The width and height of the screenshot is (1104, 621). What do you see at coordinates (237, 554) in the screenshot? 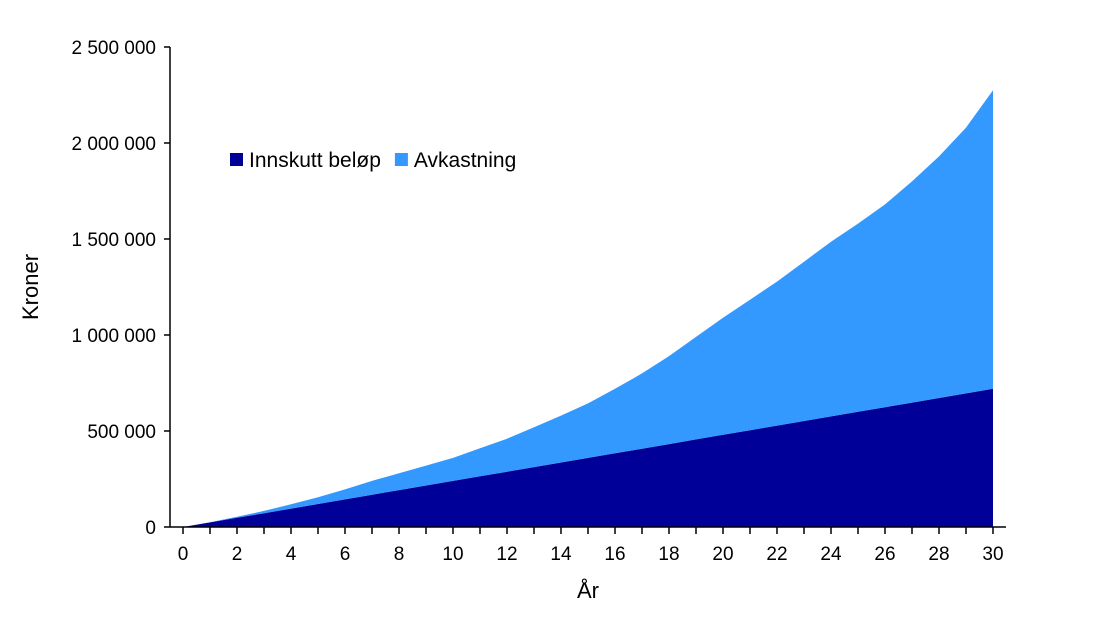
I see `x-tick-label: 2` at bounding box center [237, 554].